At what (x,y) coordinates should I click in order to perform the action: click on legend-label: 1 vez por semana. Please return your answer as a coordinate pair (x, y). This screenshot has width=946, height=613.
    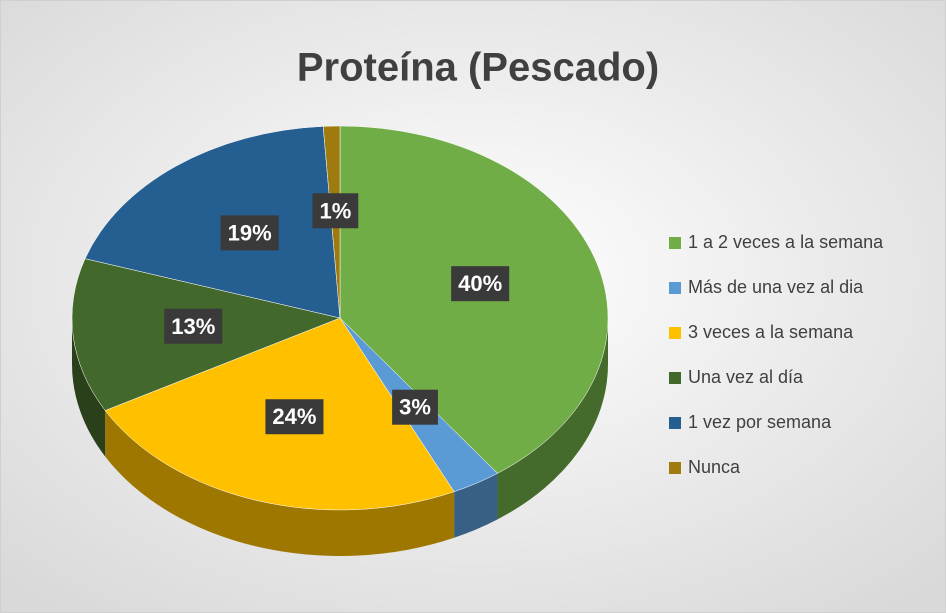
    Looking at the image, I should click on (760, 422).